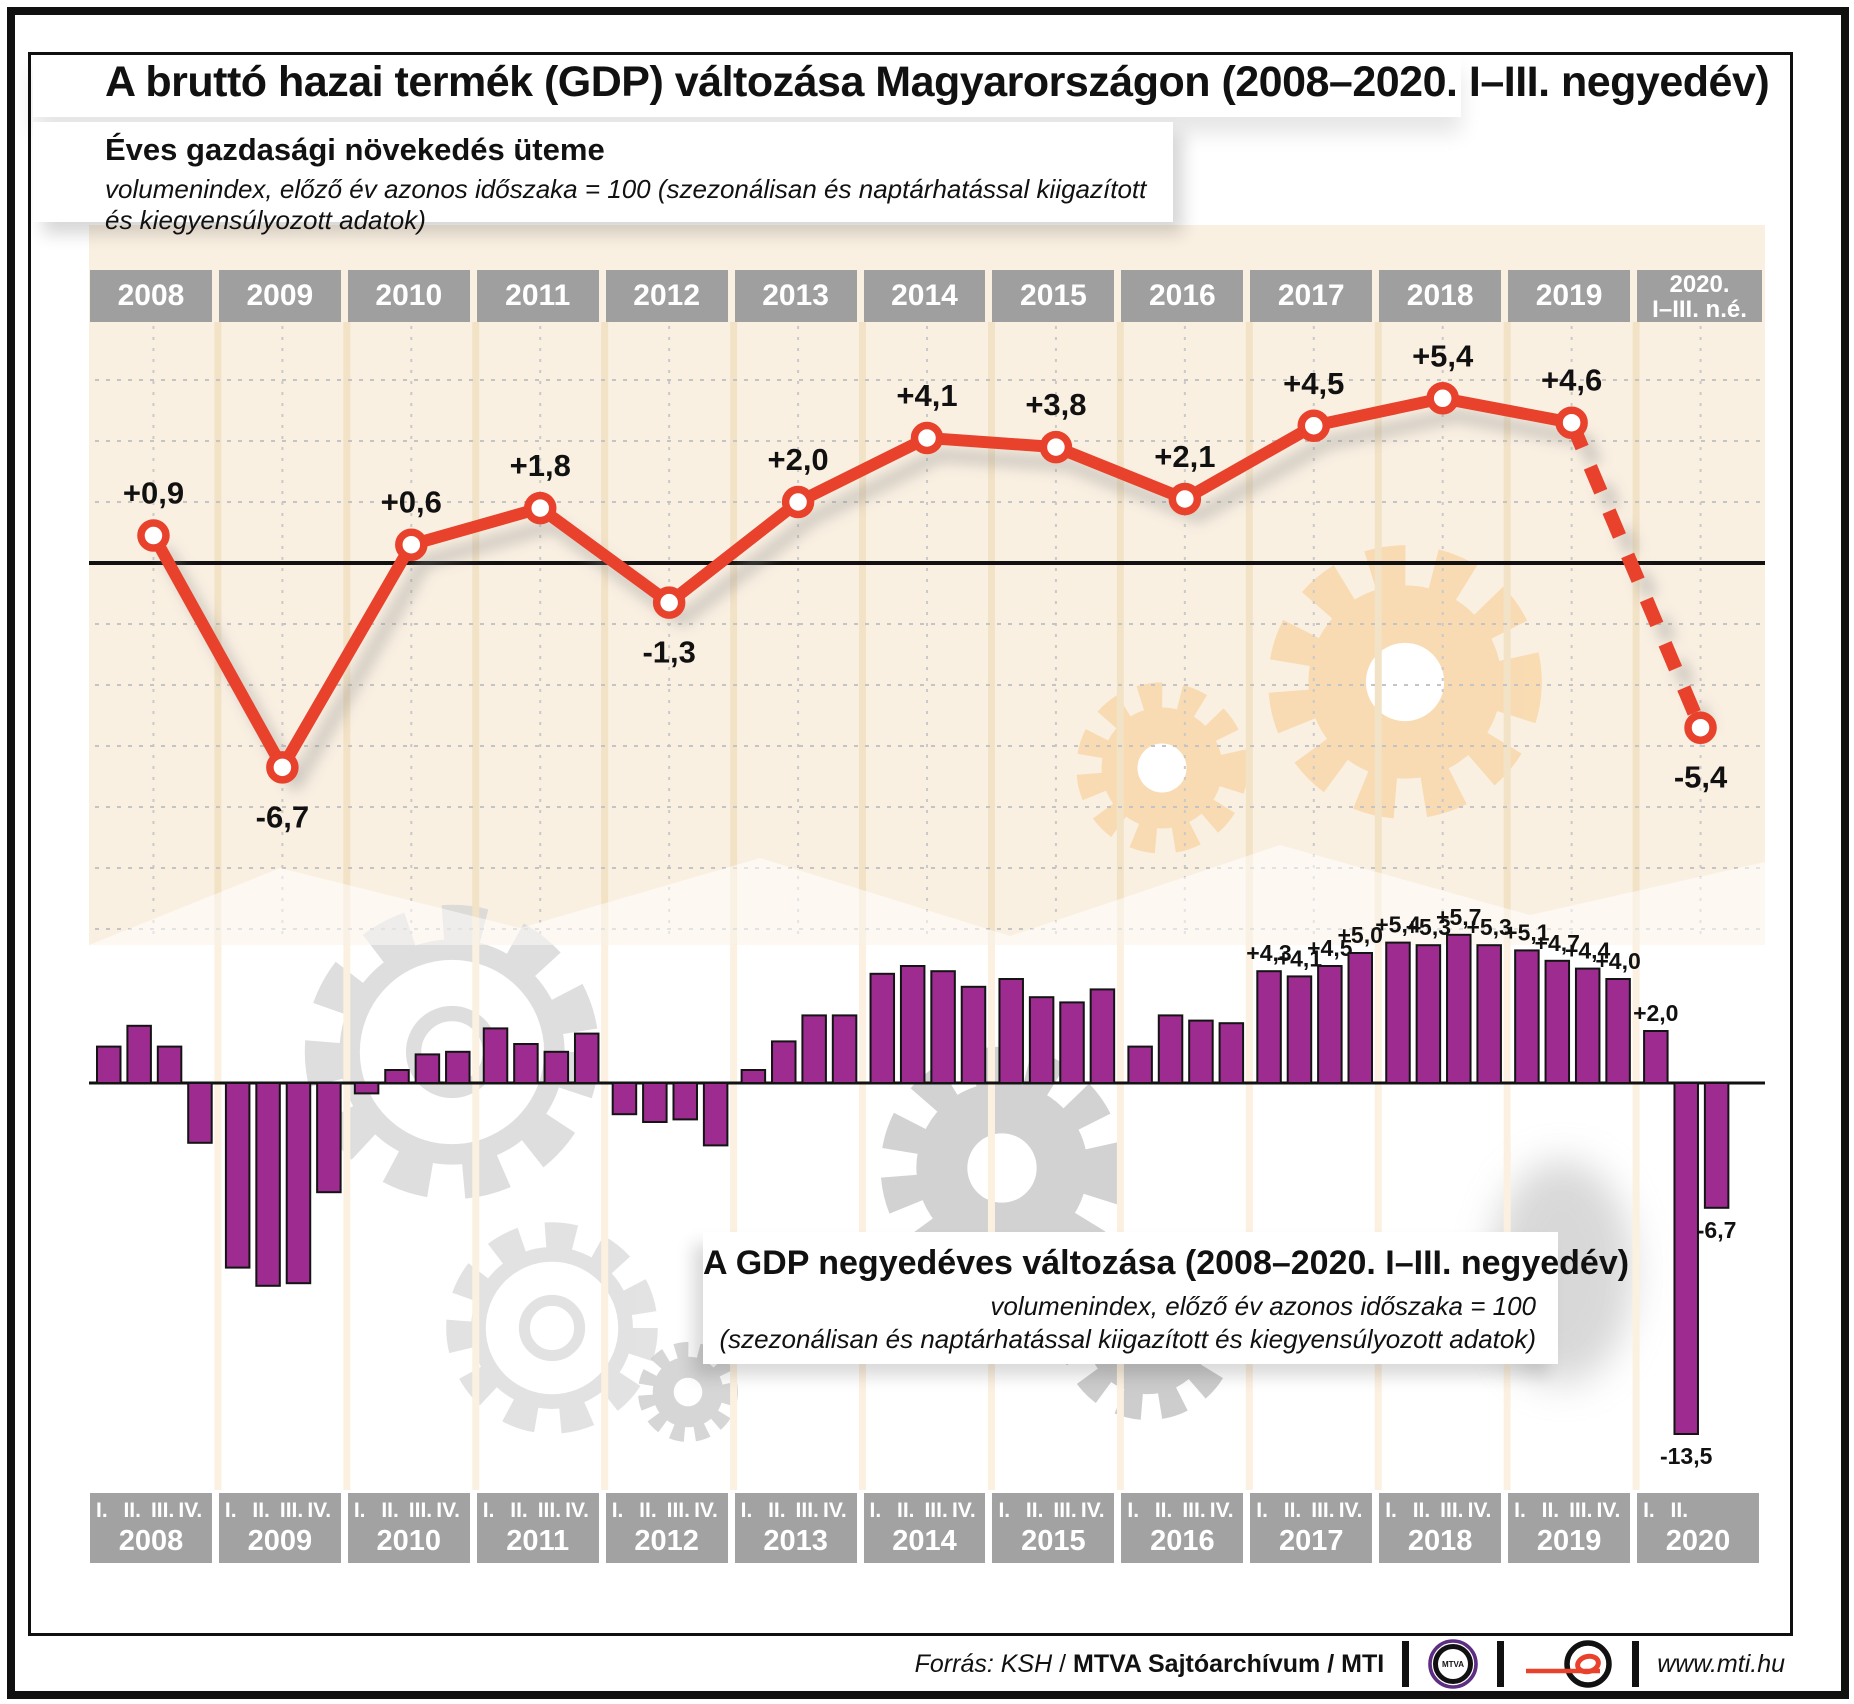  What do you see at coordinates (1698, 1541) in the screenshot?
I see `year-label: 2020` at bounding box center [1698, 1541].